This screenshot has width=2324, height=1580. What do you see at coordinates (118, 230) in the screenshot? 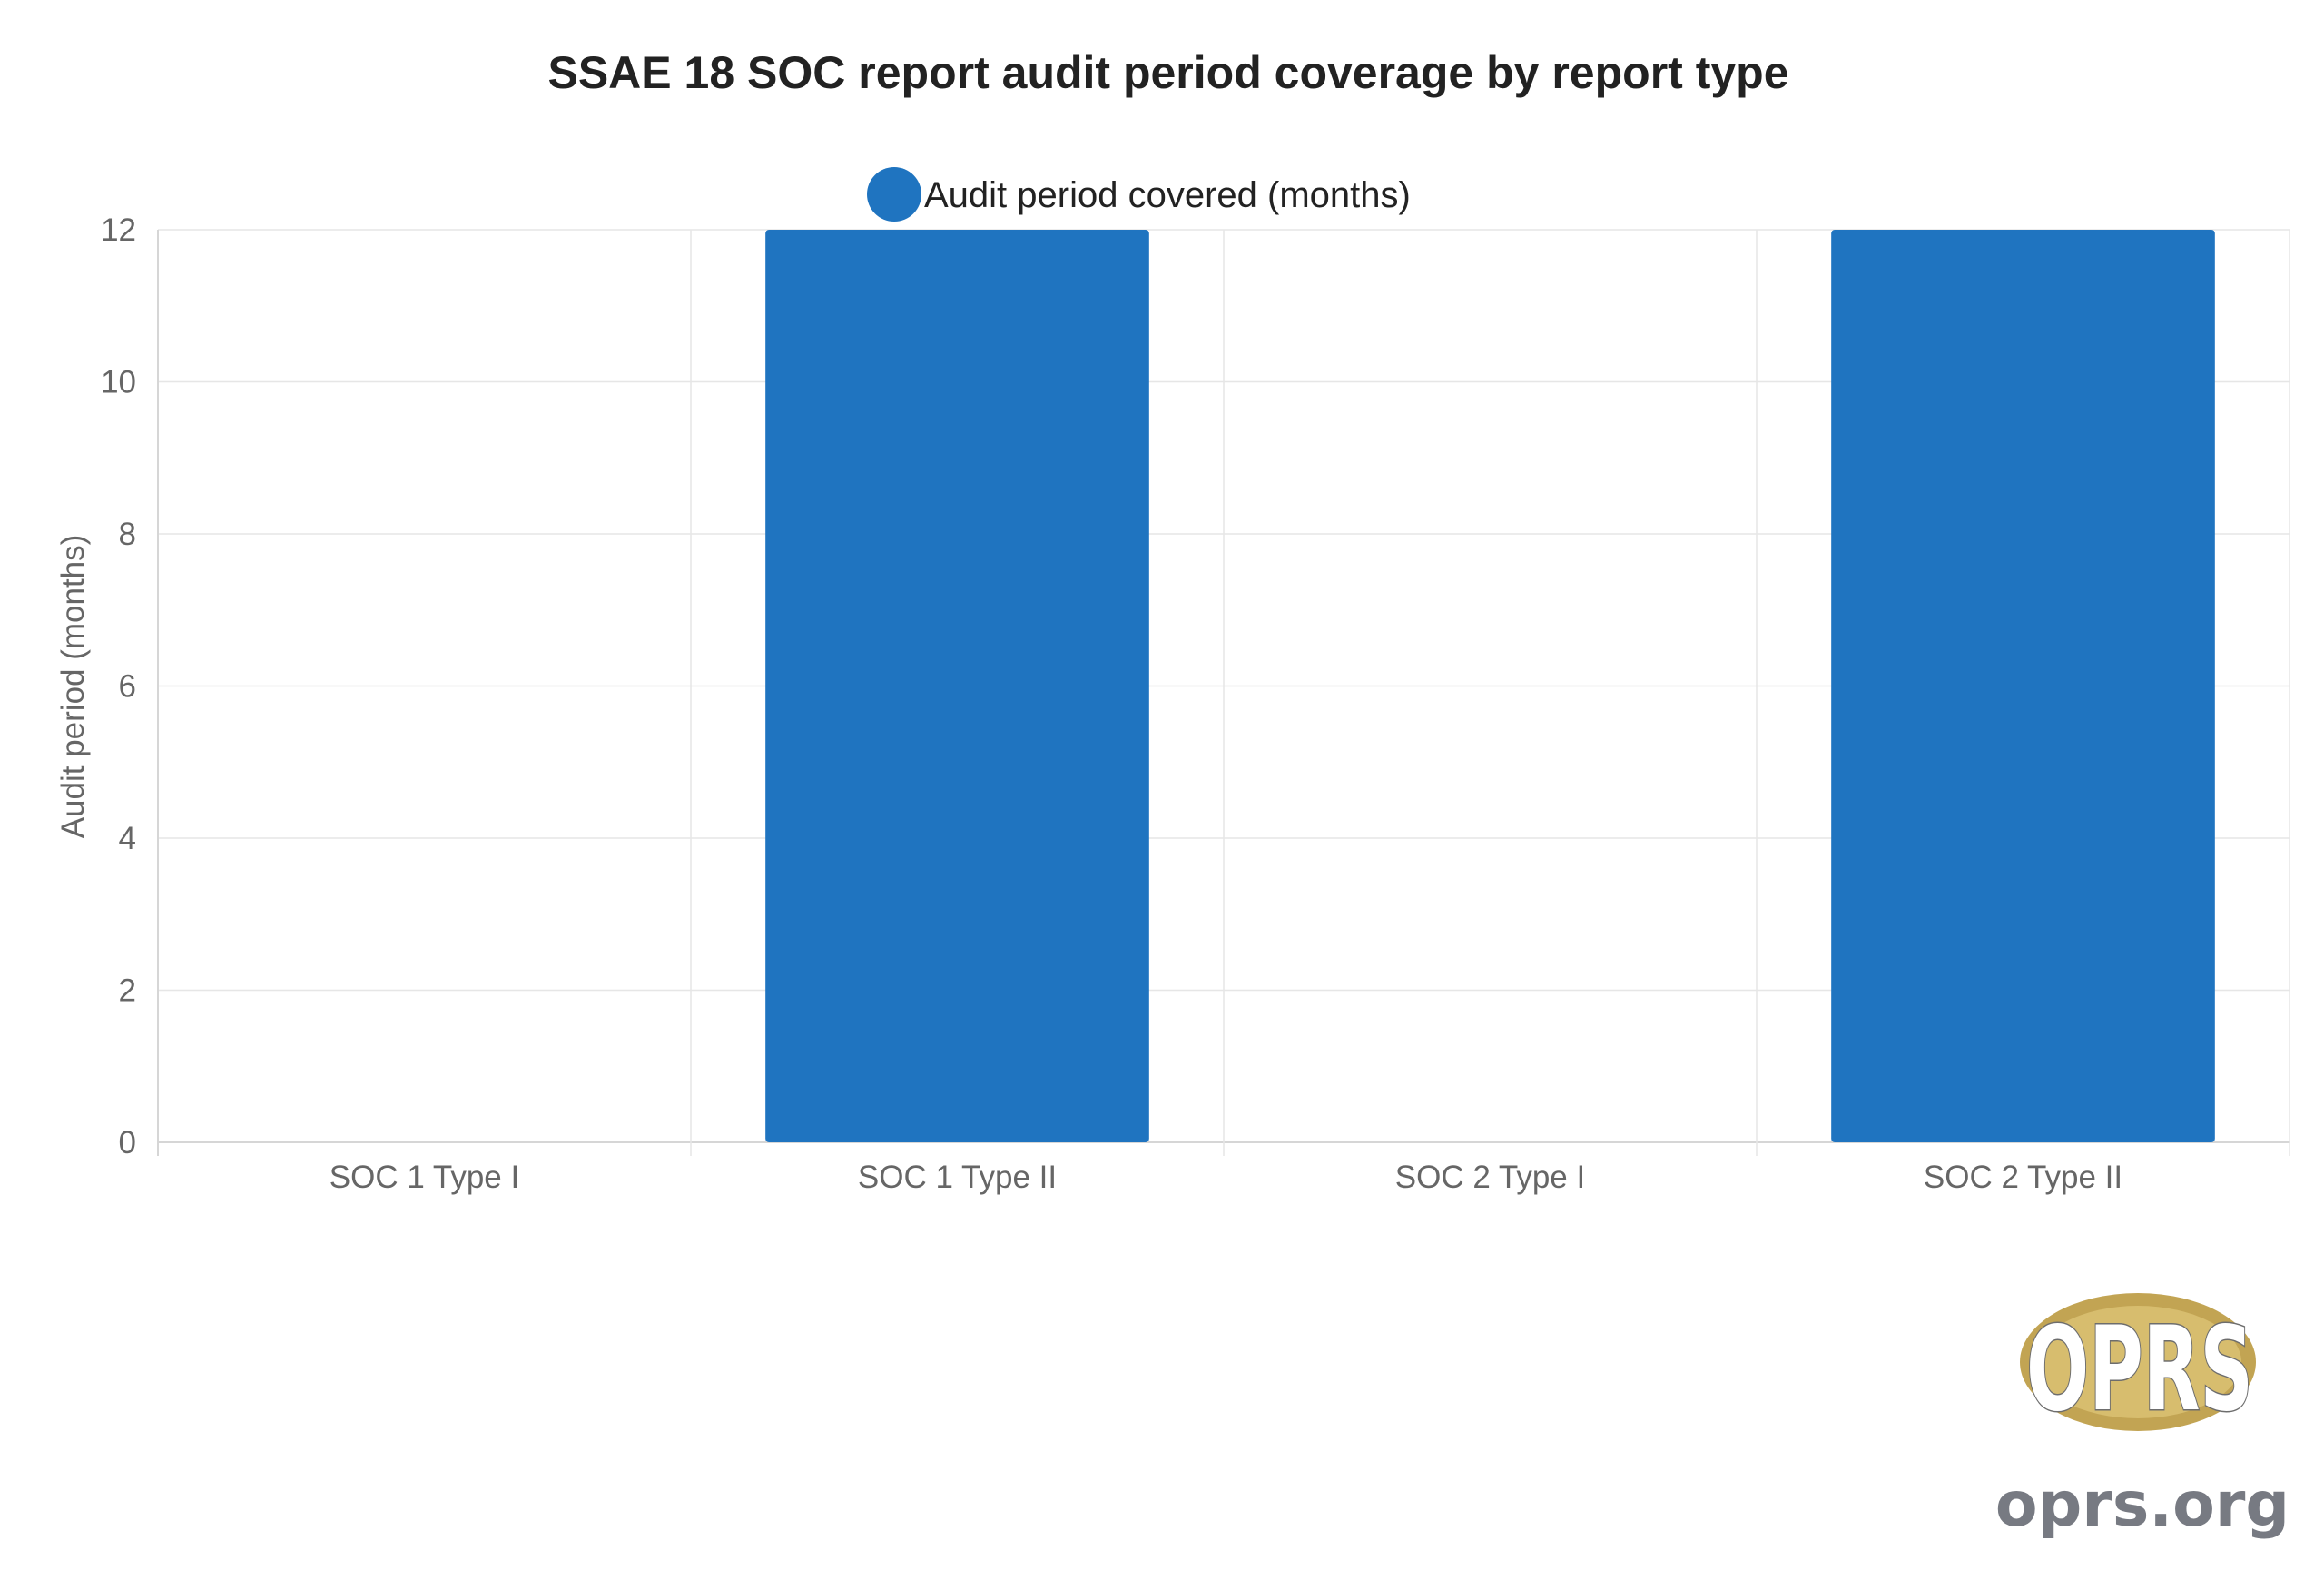
I see `y-tick-label: 12` at bounding box center [118, 230].